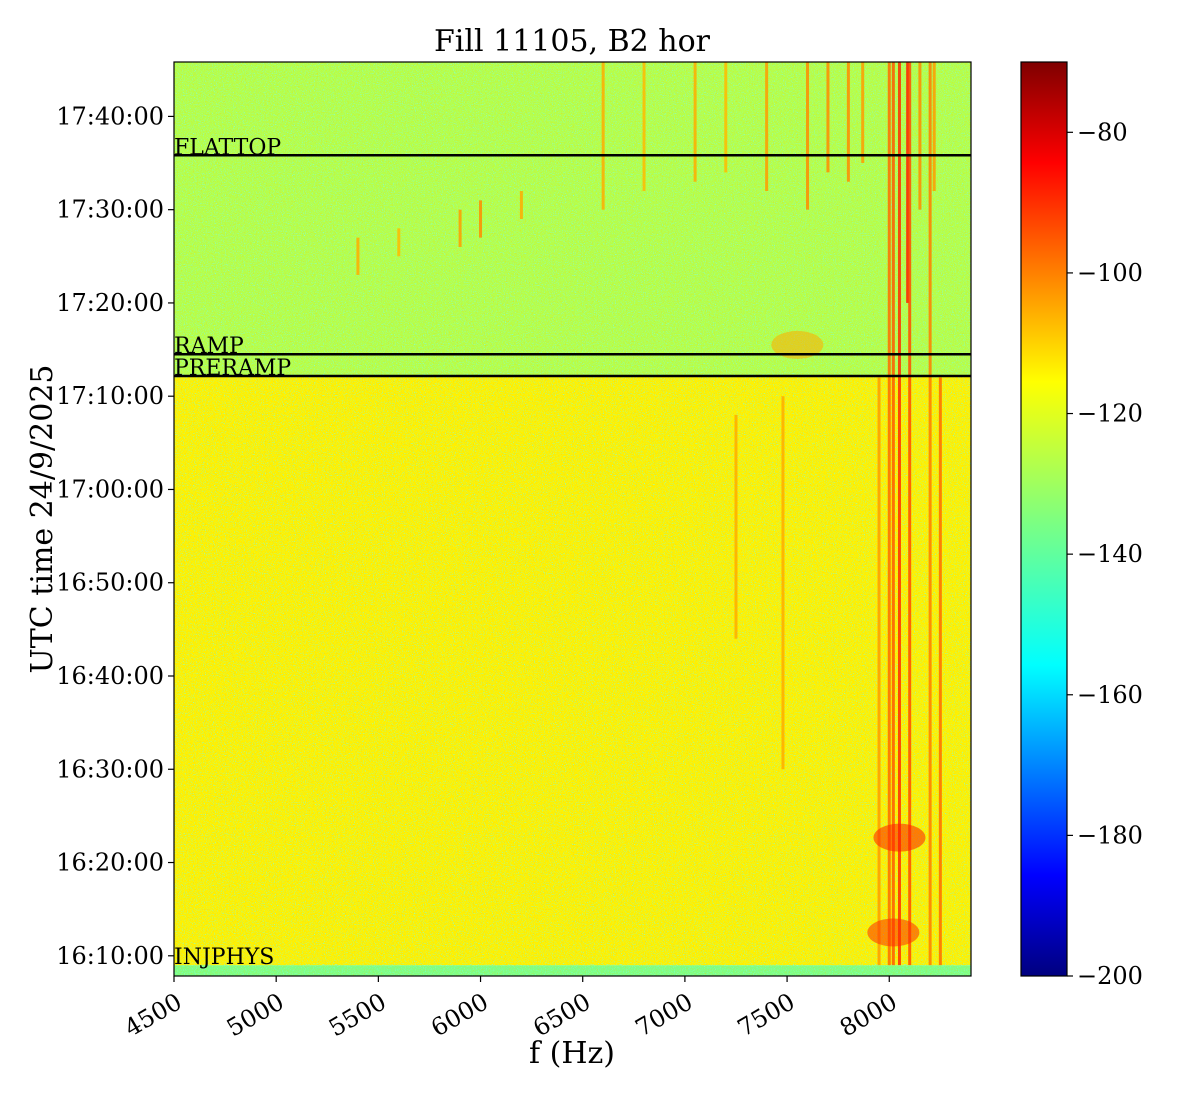 The width and height of the screenshot is (1200, 1100). Describe the element at coordinates (110, 396) in the screenshot. I see `y-tick-label: 17:10:00` at that location.